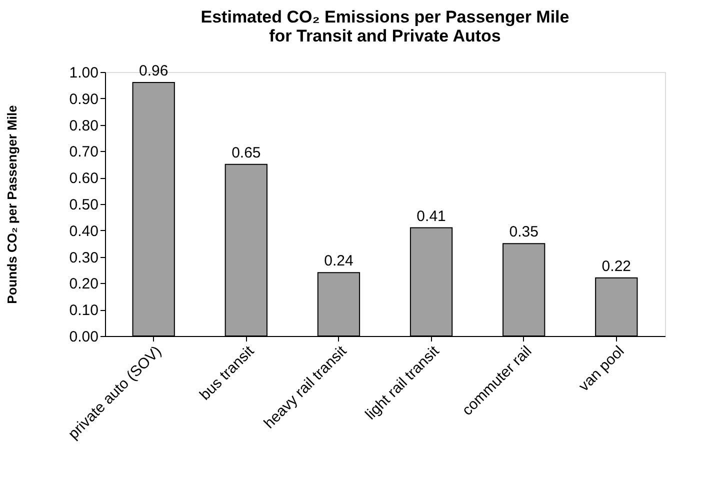 The image size is (726, 486). Describe the element at coordinates (83, 311) in the screenshot. I see `y-tick-label: 0.10` at that location.